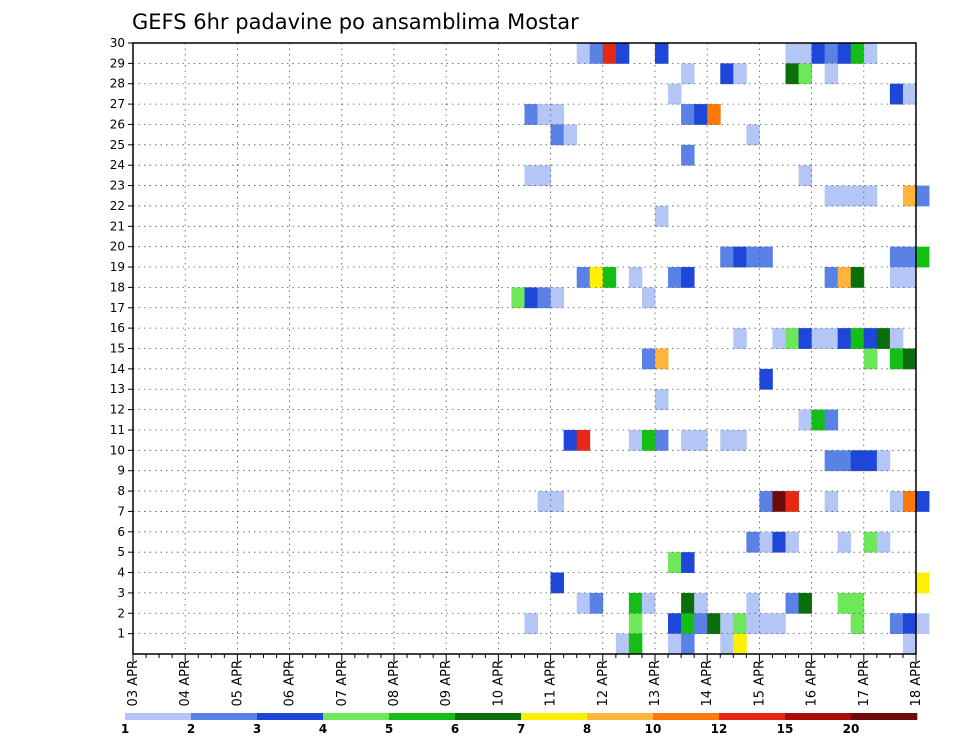 This screenshot has width=960, height=742. Describe the element at coordinates (323, 729) in the screenshot. I see `legend-label: 4` at that location.